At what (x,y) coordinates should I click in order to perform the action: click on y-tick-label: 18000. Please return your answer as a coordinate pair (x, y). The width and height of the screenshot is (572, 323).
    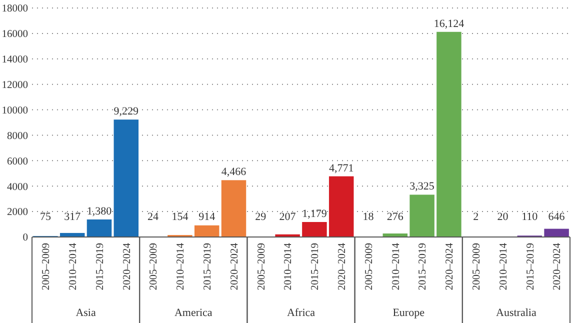
    Looking at the image, I should click on (15, 9).